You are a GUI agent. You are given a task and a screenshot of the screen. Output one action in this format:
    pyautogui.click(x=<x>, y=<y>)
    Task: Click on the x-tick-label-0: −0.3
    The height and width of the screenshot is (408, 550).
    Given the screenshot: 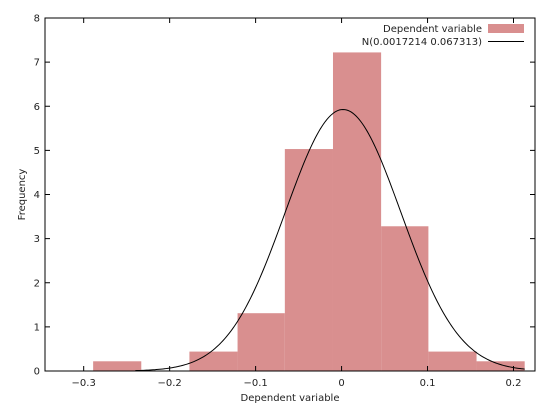 What is the action you would take?
    pyautogui.click(x=84, y=383)
    